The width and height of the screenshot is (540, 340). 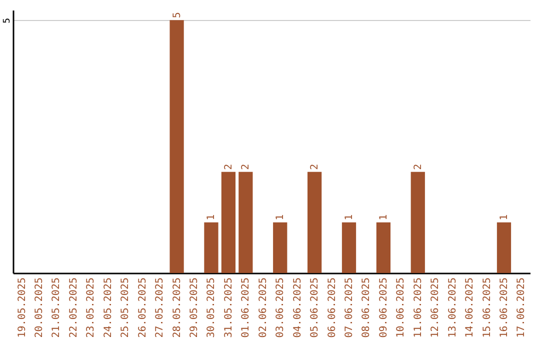 I want to click on x-tick-label: 03.06.2025, so click(x=280, y=308).